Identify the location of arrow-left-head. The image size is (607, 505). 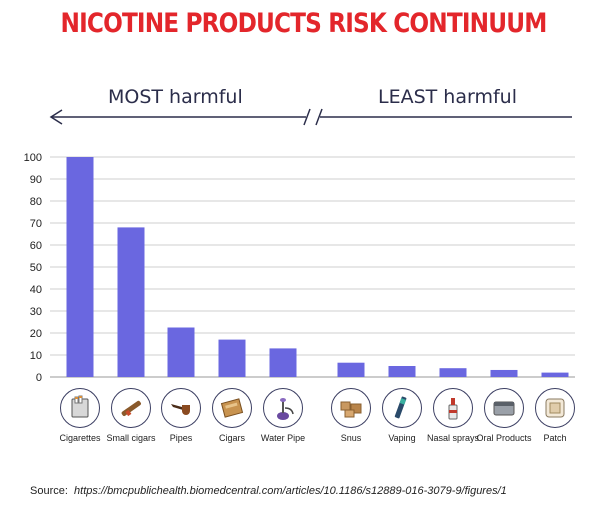
(56, 117).